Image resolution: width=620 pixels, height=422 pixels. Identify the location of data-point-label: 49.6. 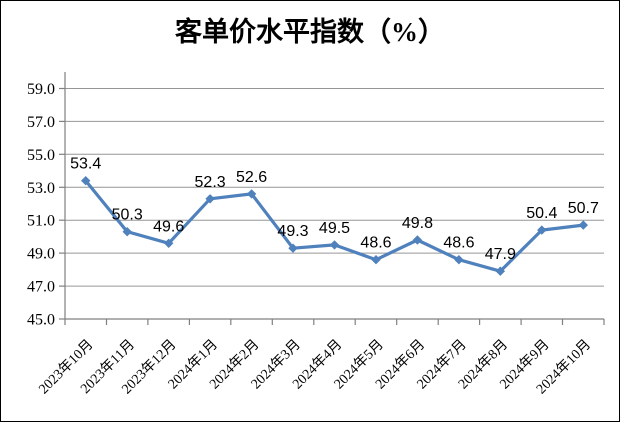
(168, 226).